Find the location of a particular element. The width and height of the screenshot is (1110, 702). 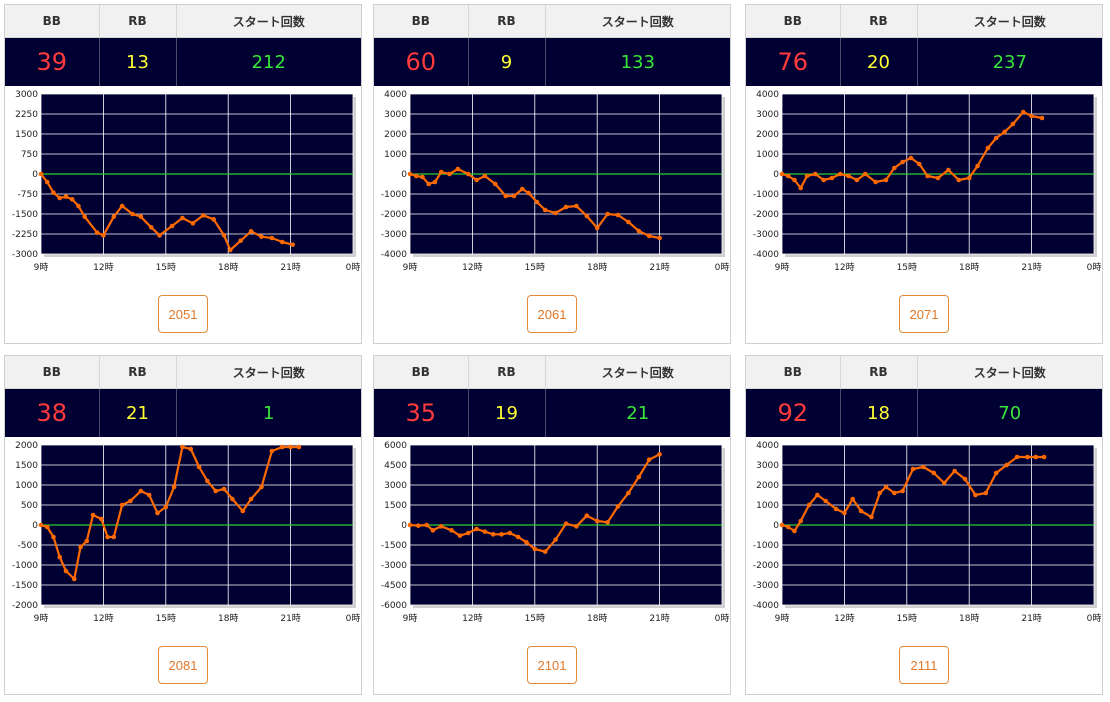

y-tick-label: 1000 is located at coordinates (767, 506).